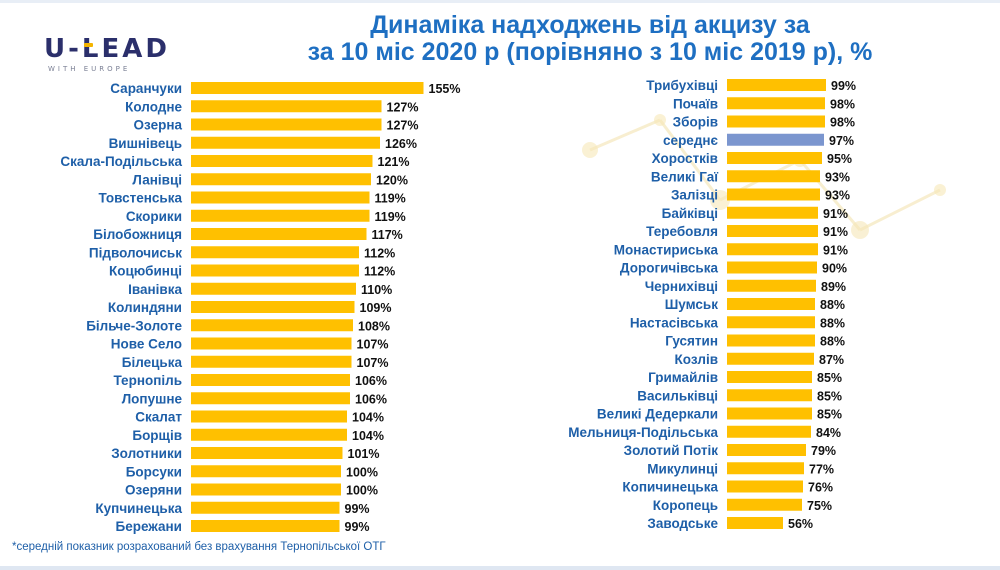 The height and width of the screenshot is (570, 1000). Describe the element at coordinates (362, 472) in the screenshot. I see `data-label: 100%` at that location.